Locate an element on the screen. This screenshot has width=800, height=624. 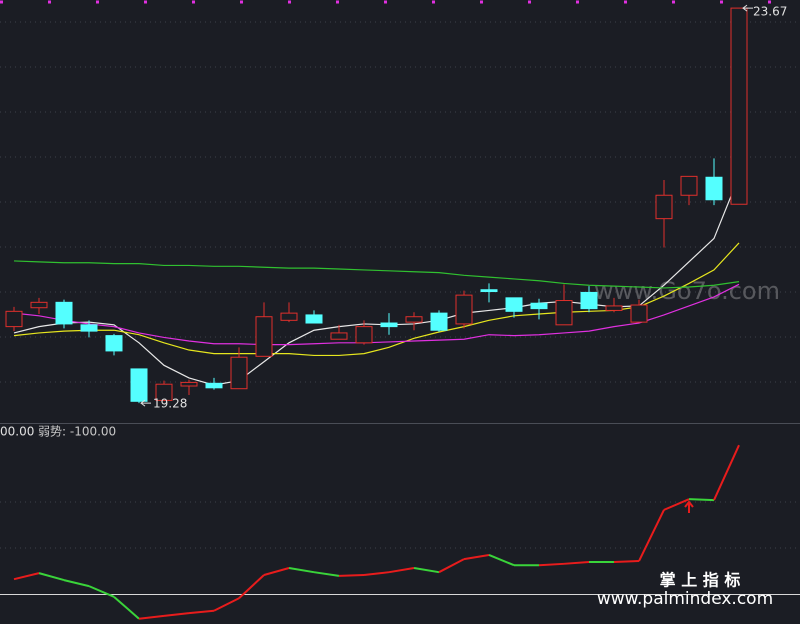
low-label: 19.28 is located at coordinates (170, 404).